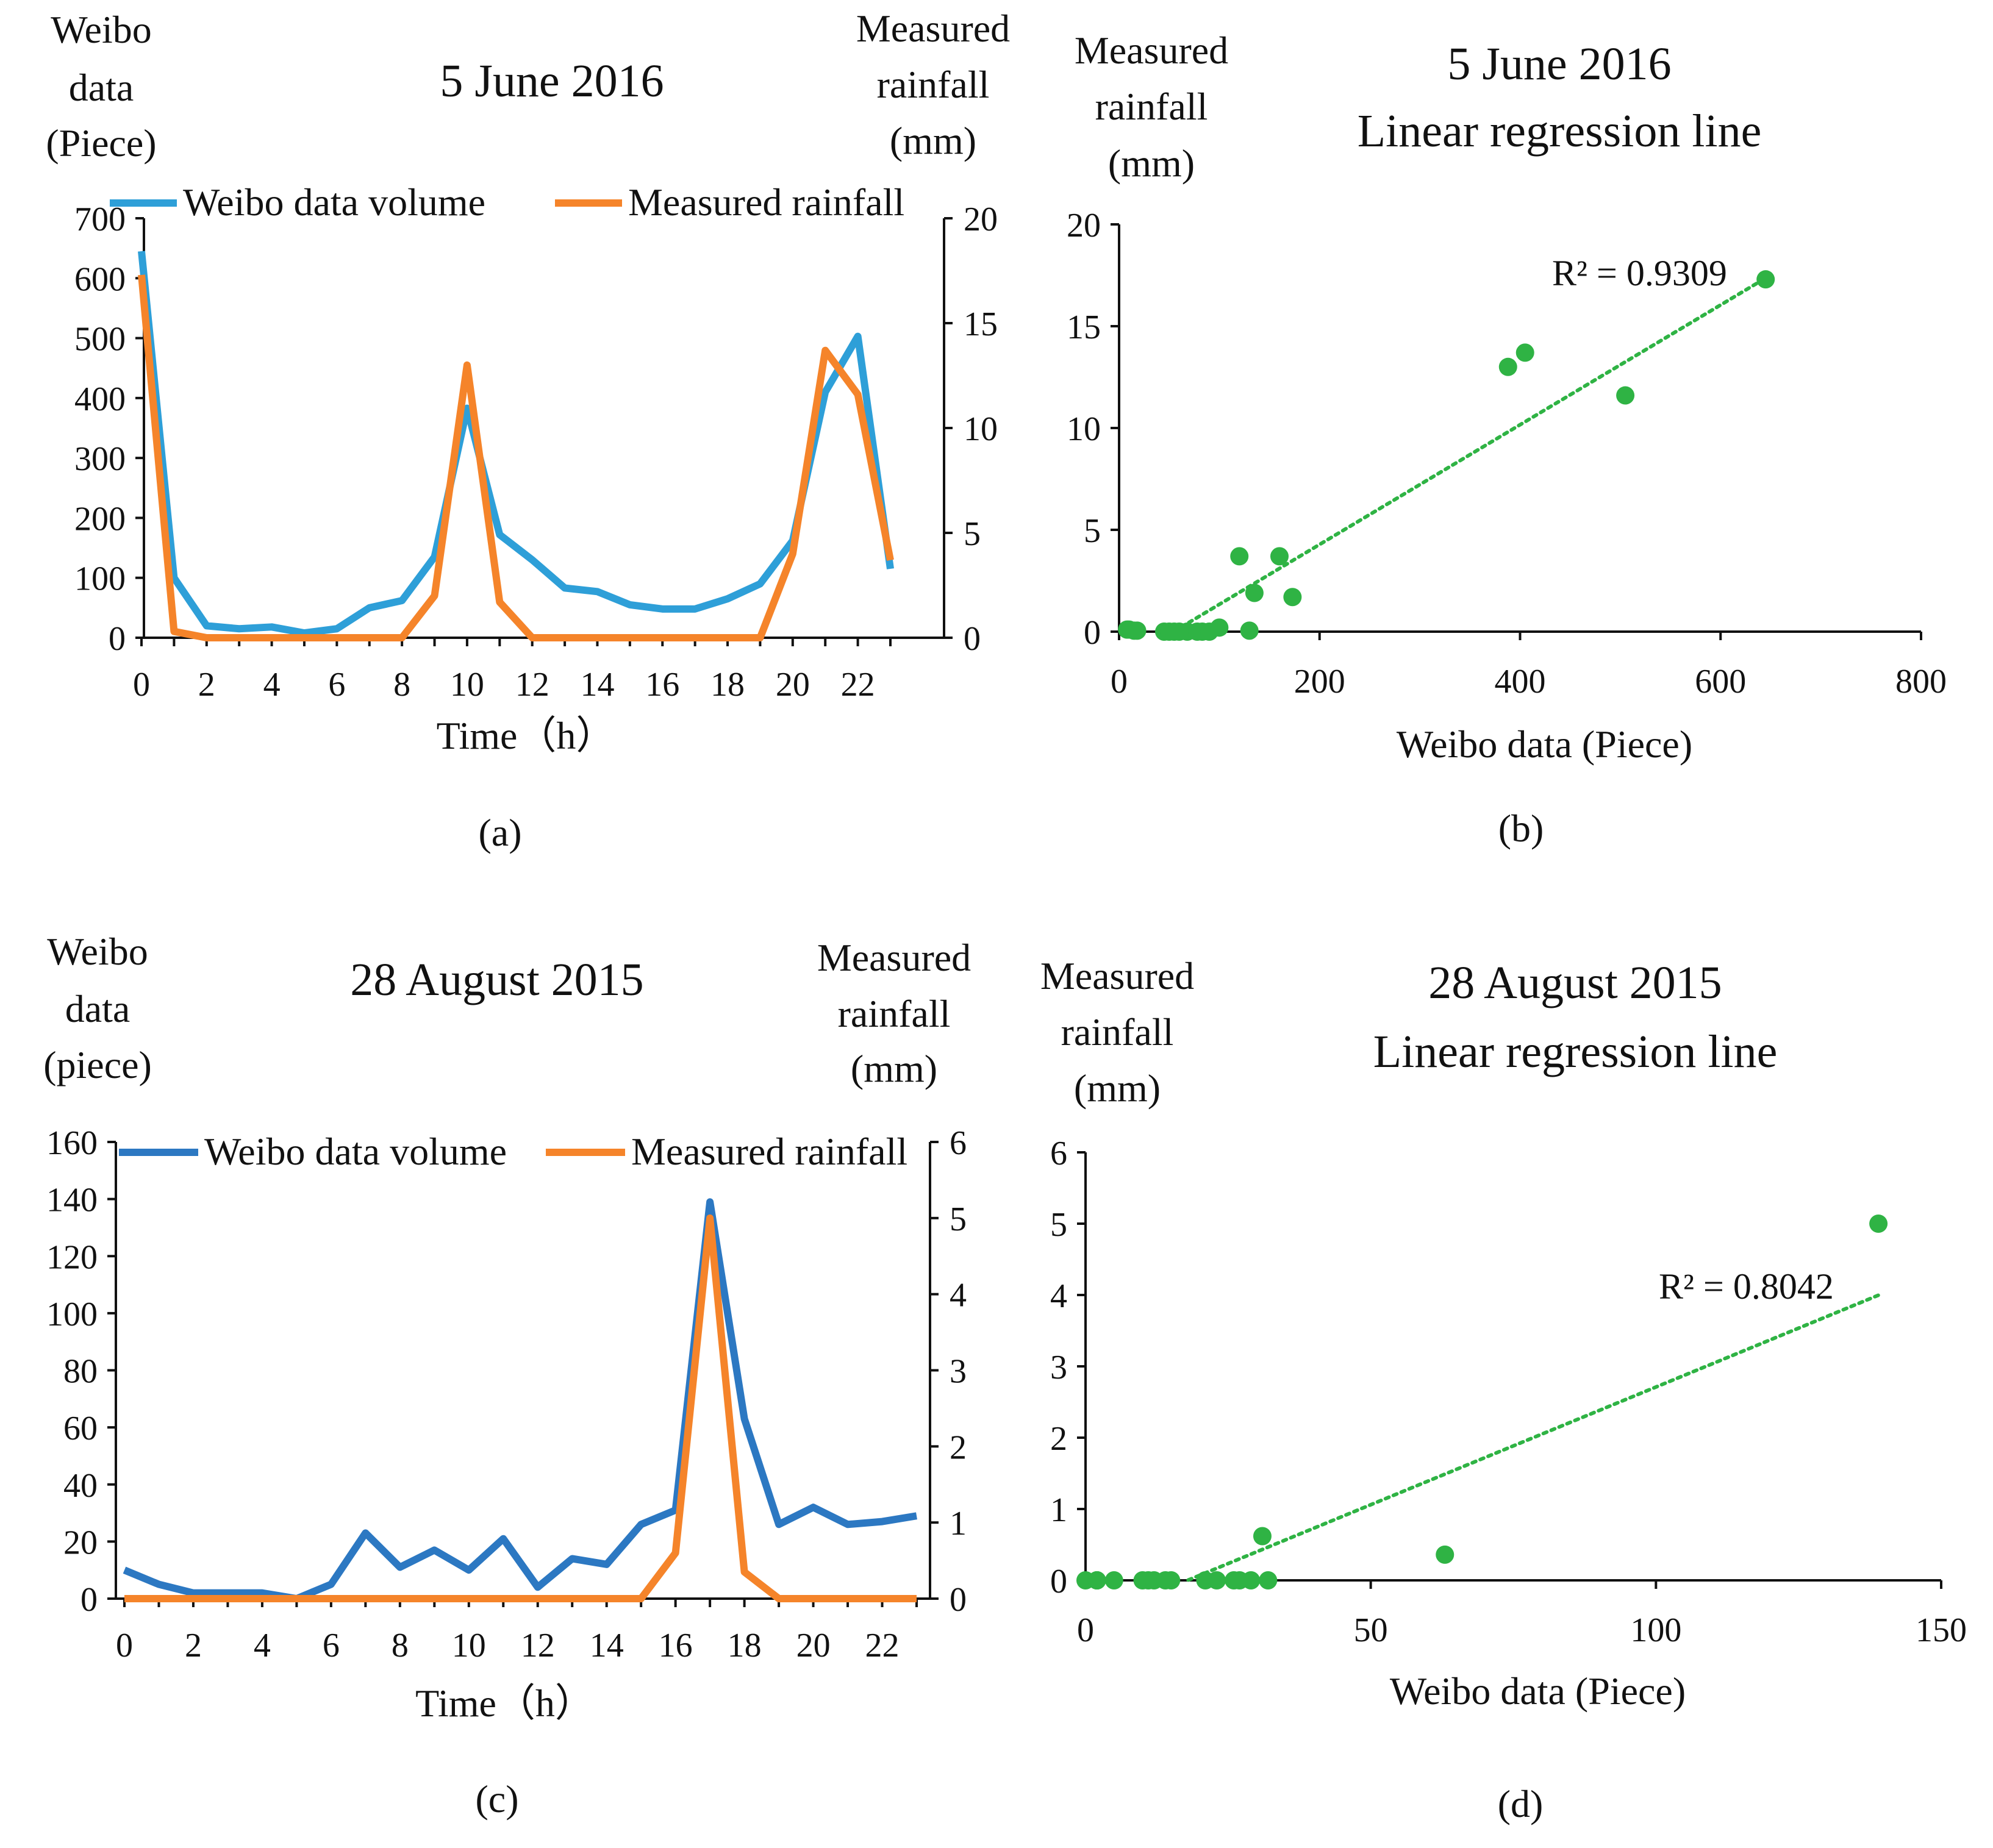  What do you see at coordinates (1058, 1439) in the screenshot?
I see `y-tick-label: 2` at bounding box center [1058, 1439].